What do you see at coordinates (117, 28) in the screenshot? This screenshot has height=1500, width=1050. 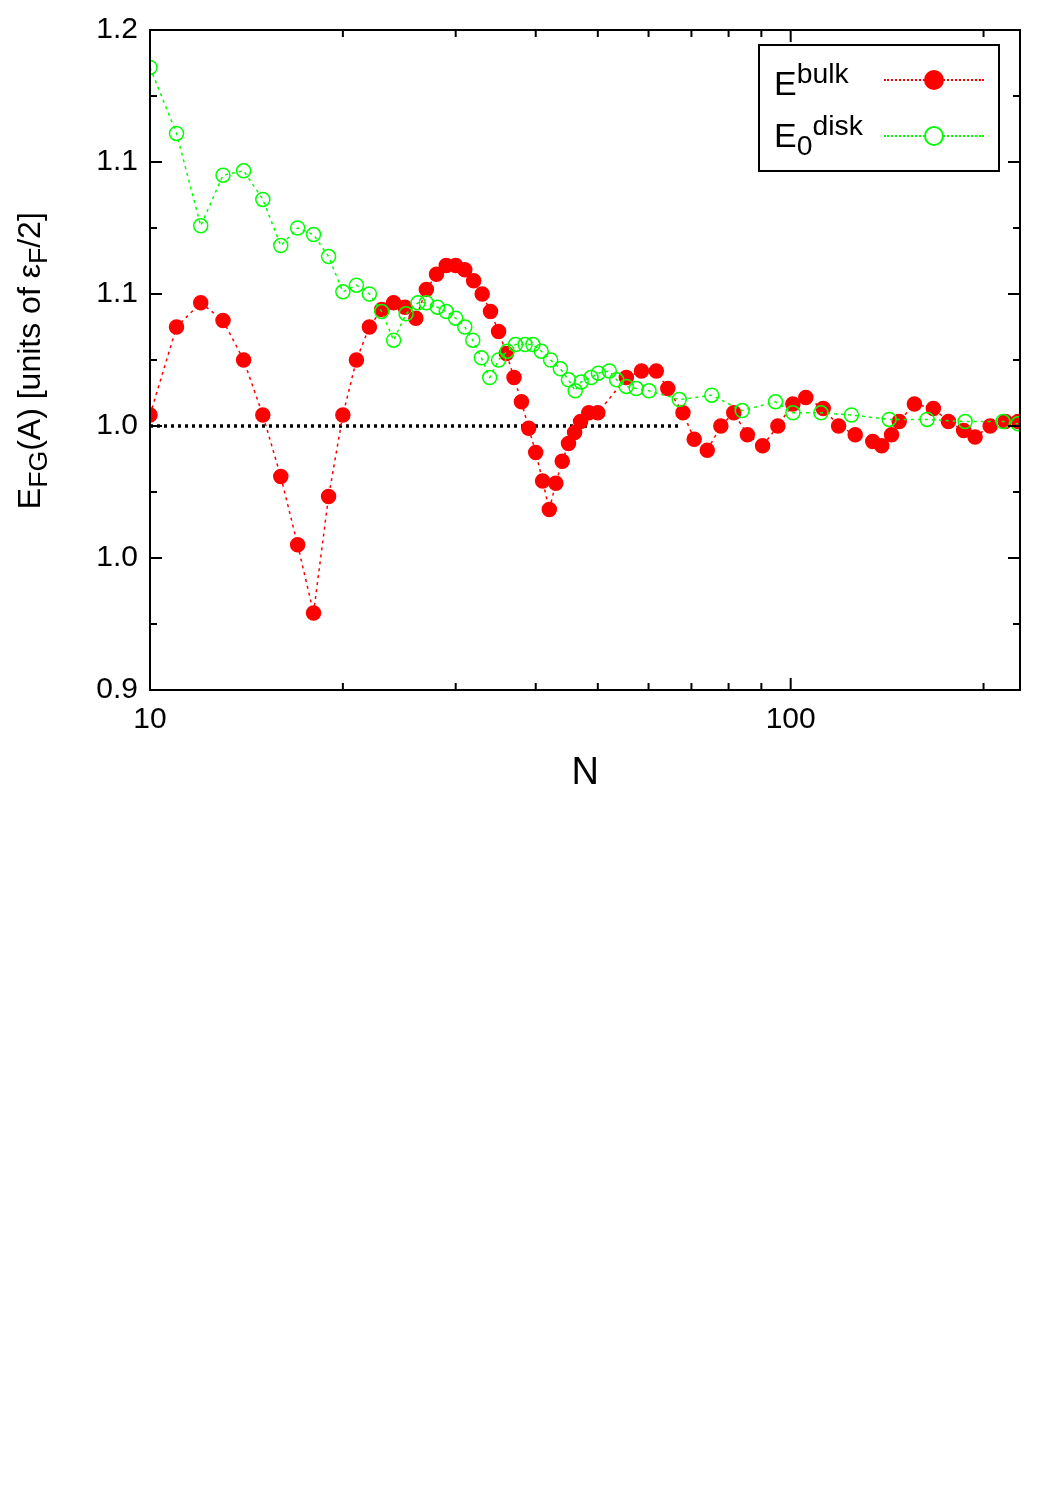 I see `y-tick-label: 1.2` at bounding box center [117, 28].